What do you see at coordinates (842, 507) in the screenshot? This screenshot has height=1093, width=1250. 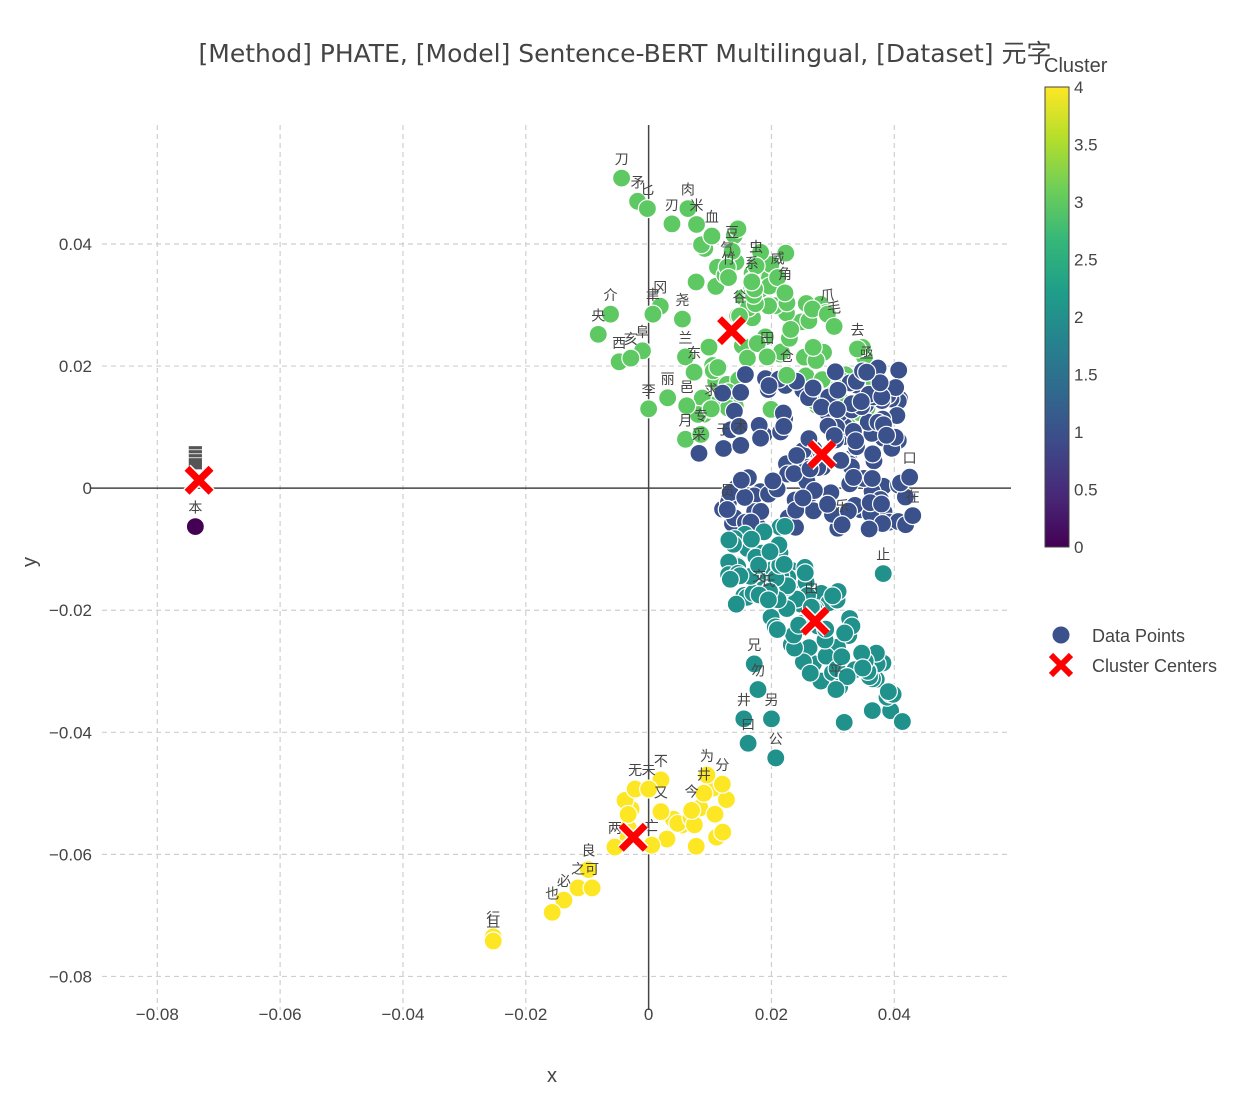 I see `point-label: 乐` at bounding box center [842, 507].